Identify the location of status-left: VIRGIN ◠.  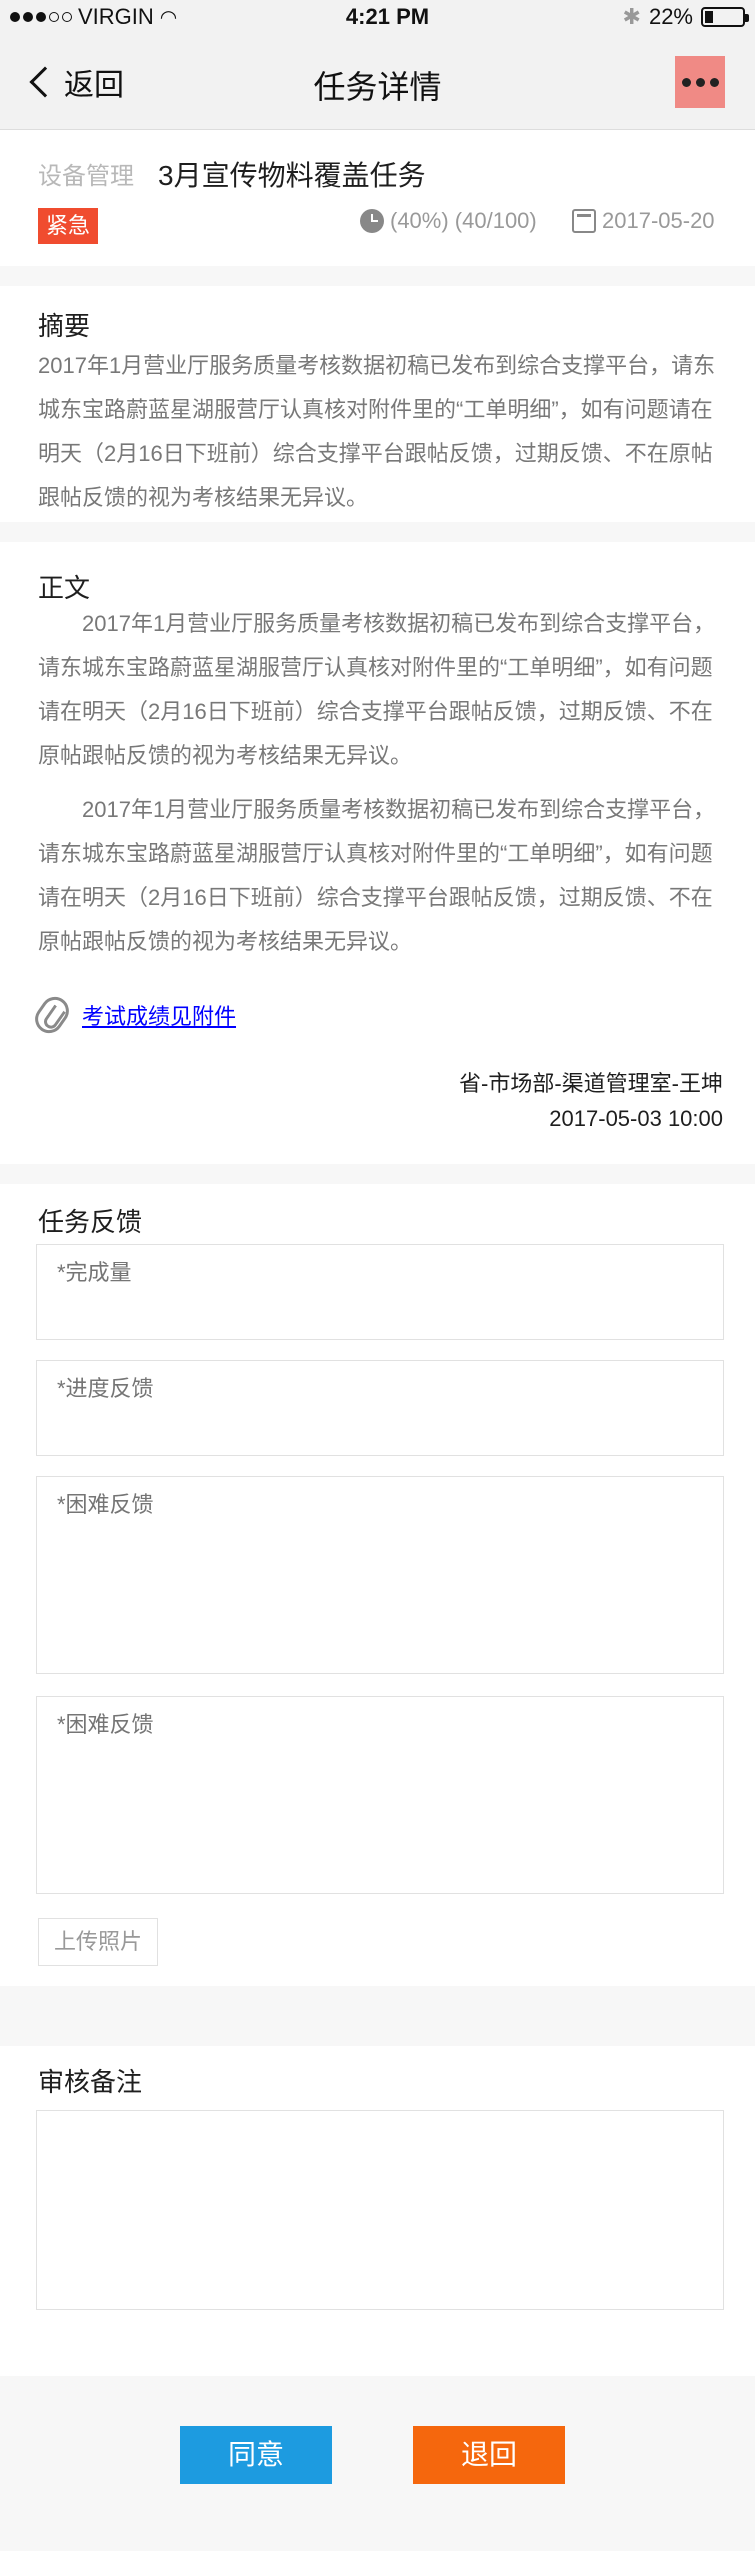
(150, 17).